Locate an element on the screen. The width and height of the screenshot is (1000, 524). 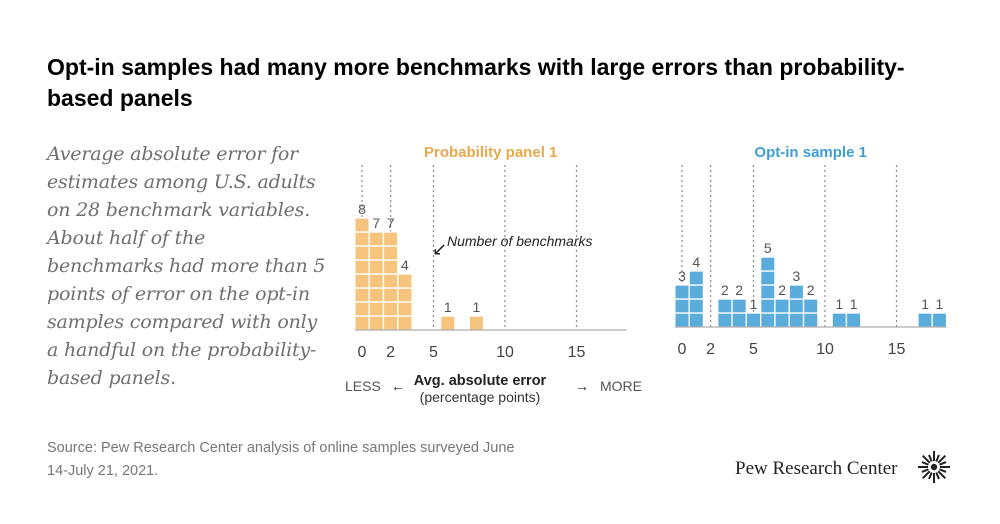
data-label-optin-0: 3 is located at coordinates (682, 276).